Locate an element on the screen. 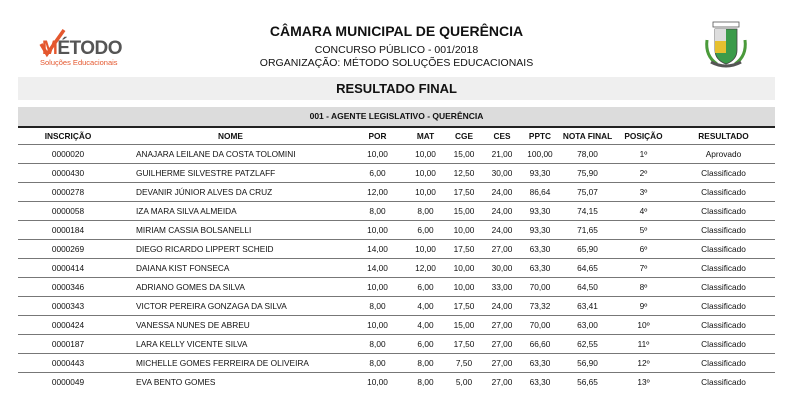 Image resolution: width=793 pixels, height=400 pixels. cell-nota-final: 71,65 is located at coordinates (587, 230).